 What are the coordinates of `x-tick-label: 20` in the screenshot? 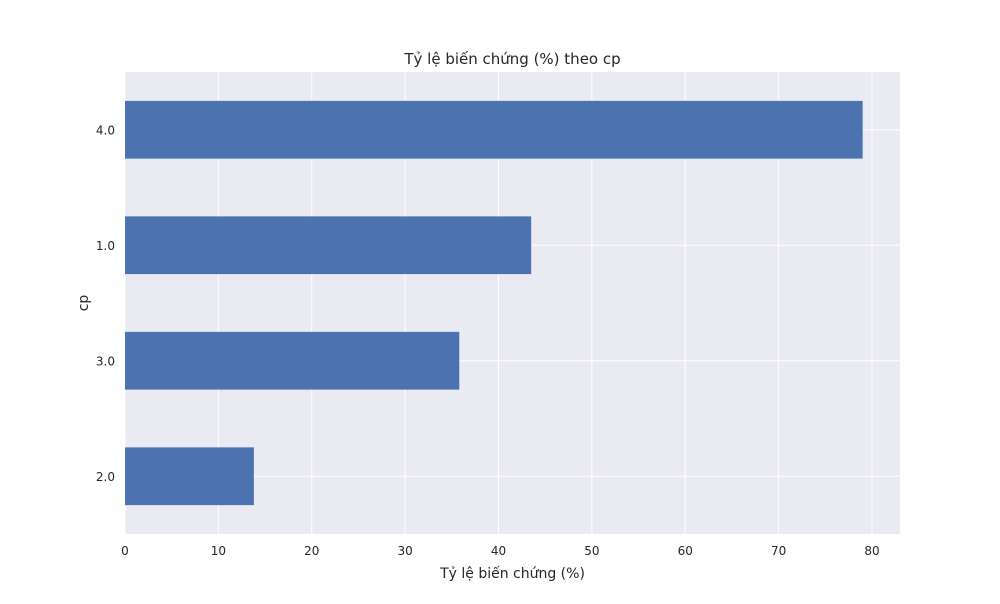 It's located at (311, 551).